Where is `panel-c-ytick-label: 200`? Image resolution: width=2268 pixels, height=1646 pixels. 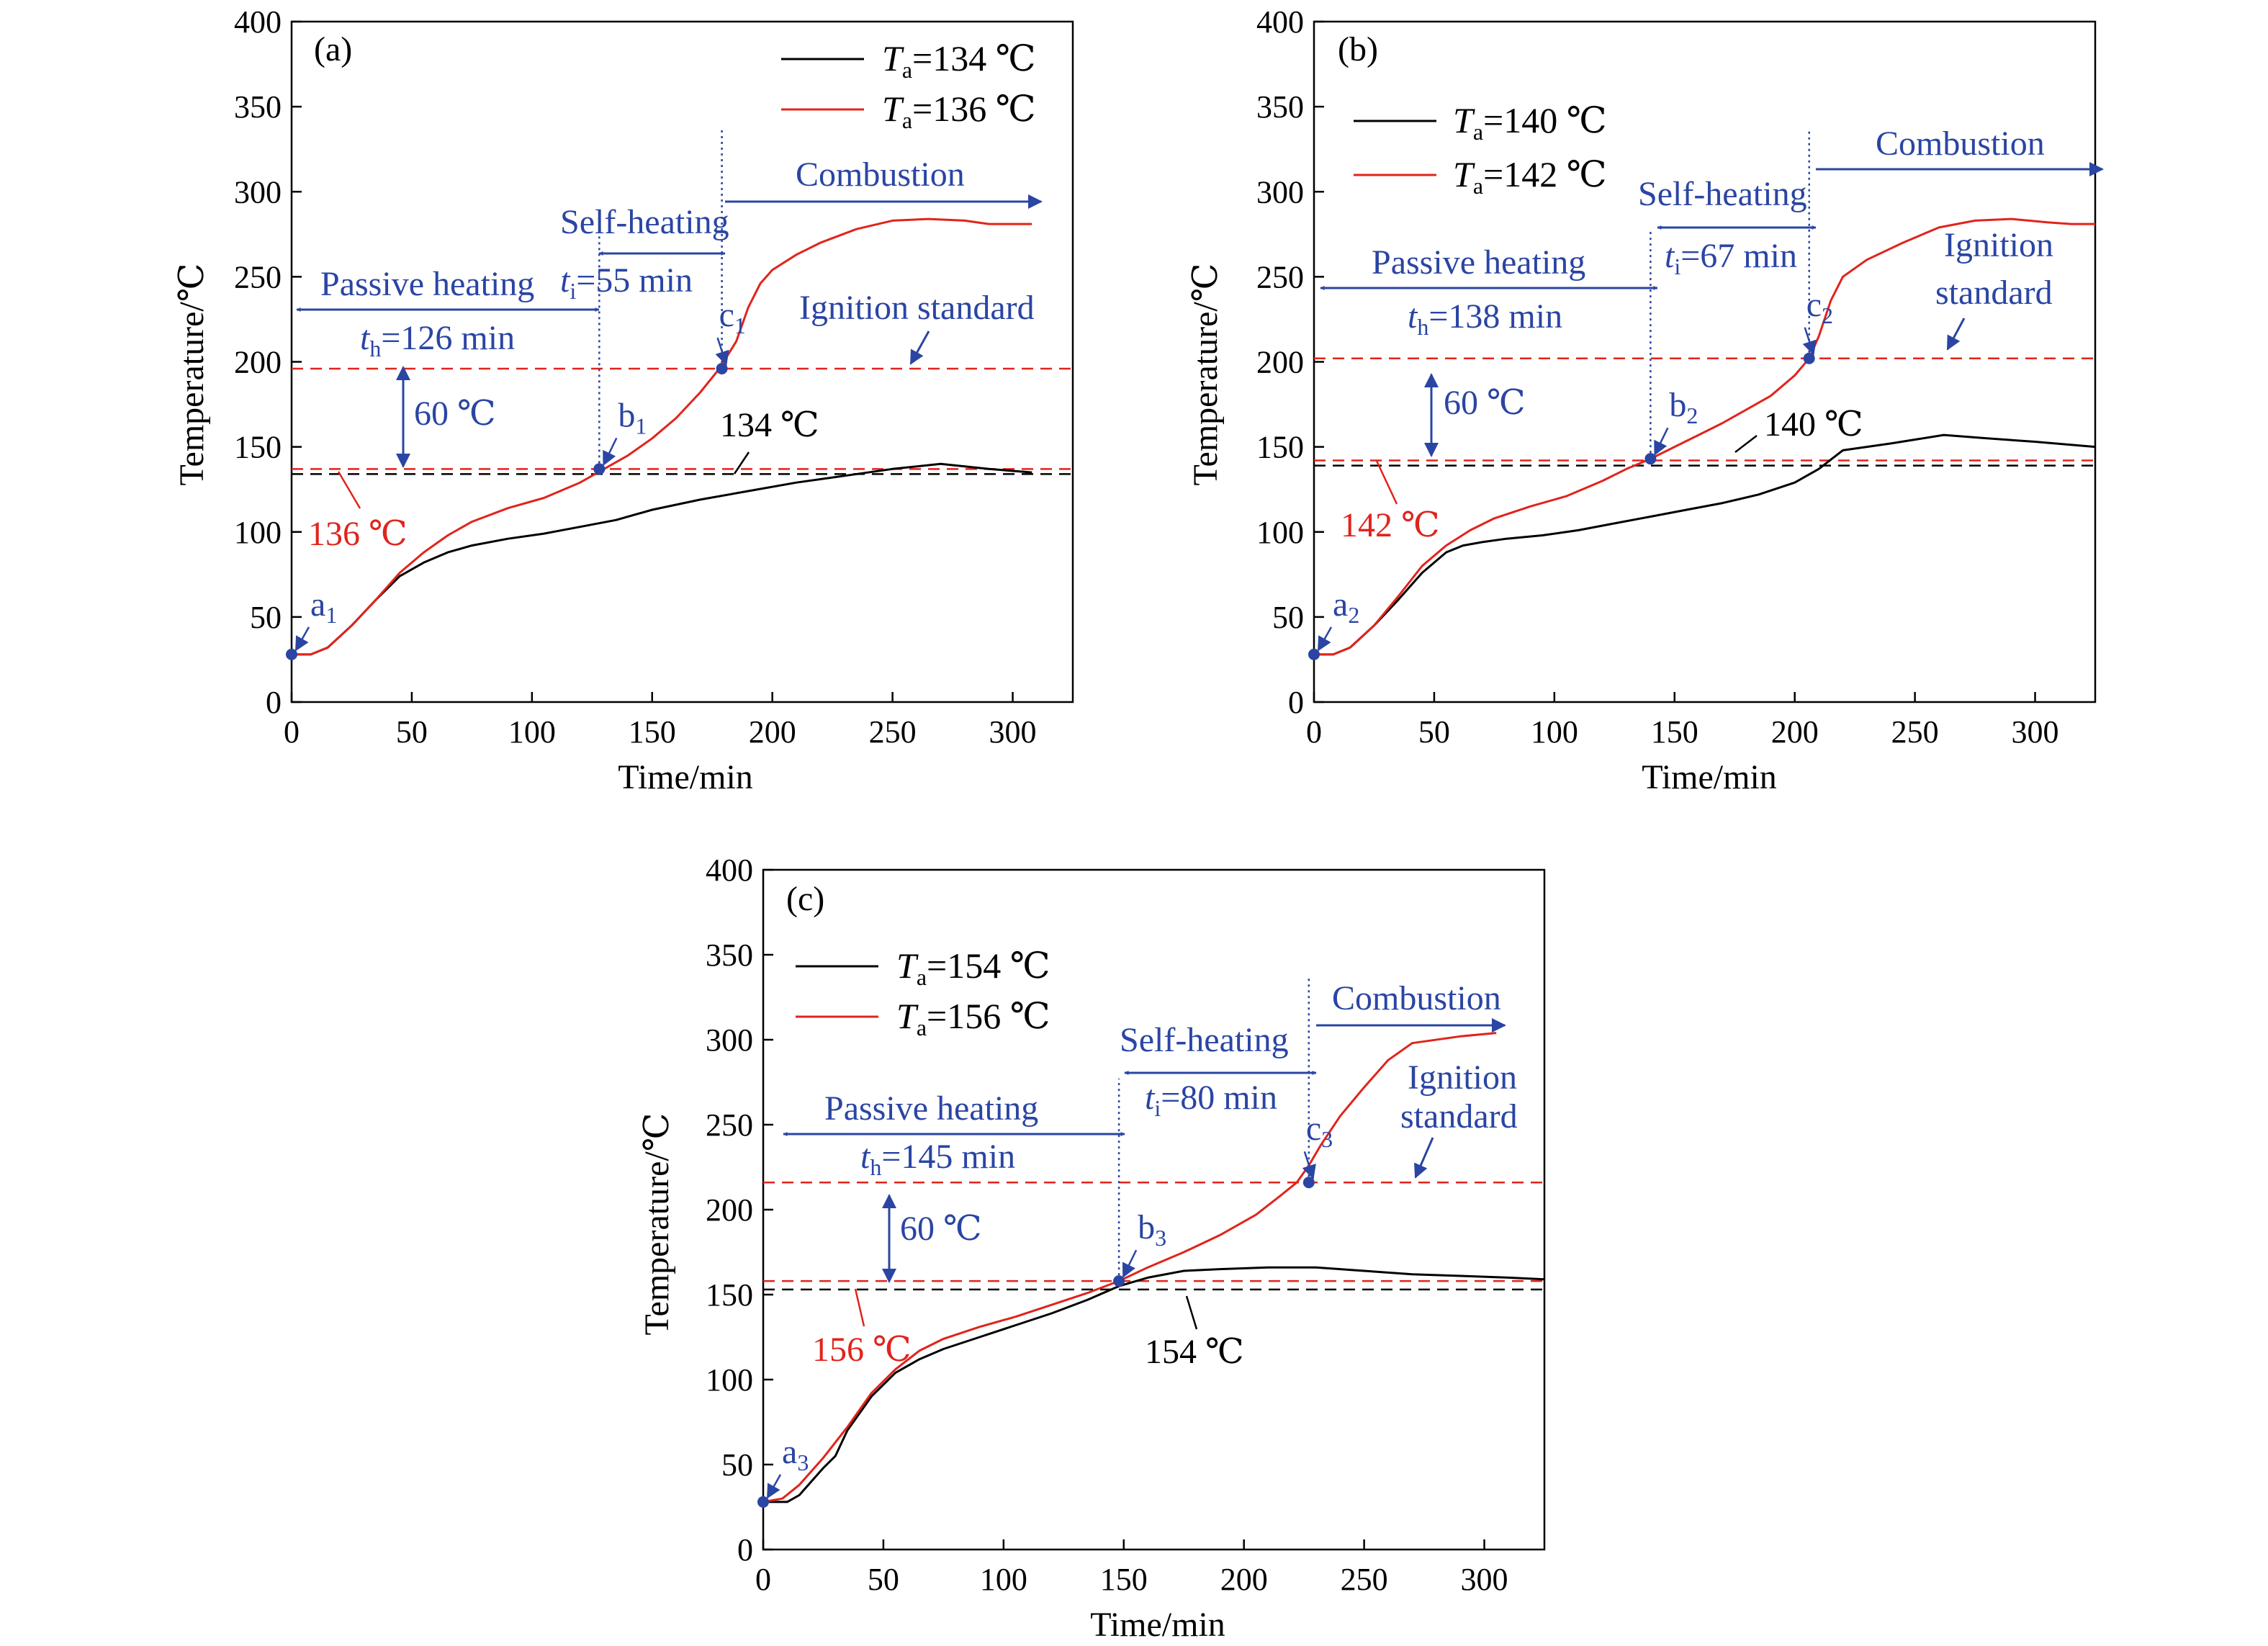
panel-c-ytick-label: 200 is located at coordinates (729, 1210).